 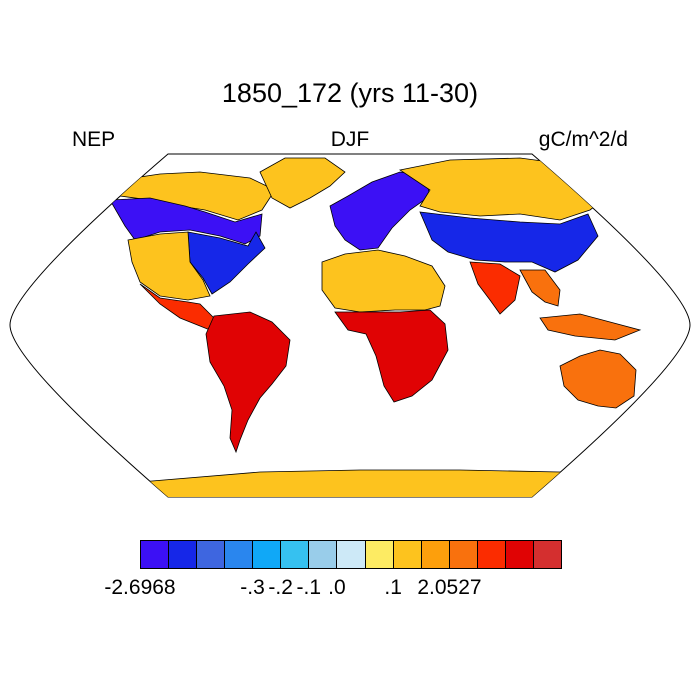 I want to click on colorbar-label: -2.6968, so click(x=140, y=587).